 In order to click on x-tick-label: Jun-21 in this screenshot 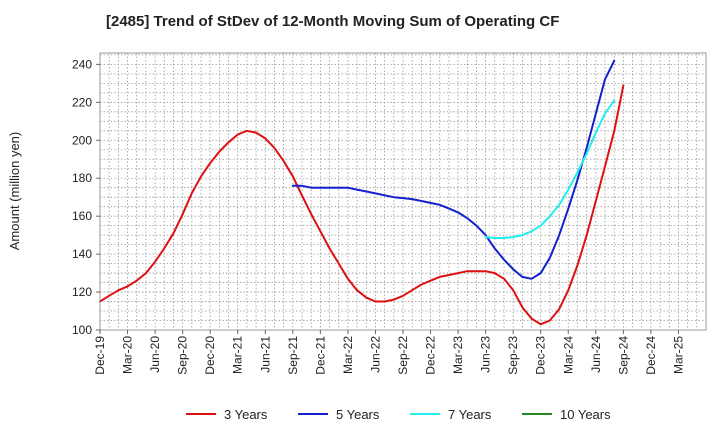, I will do `click(265, 354)`.